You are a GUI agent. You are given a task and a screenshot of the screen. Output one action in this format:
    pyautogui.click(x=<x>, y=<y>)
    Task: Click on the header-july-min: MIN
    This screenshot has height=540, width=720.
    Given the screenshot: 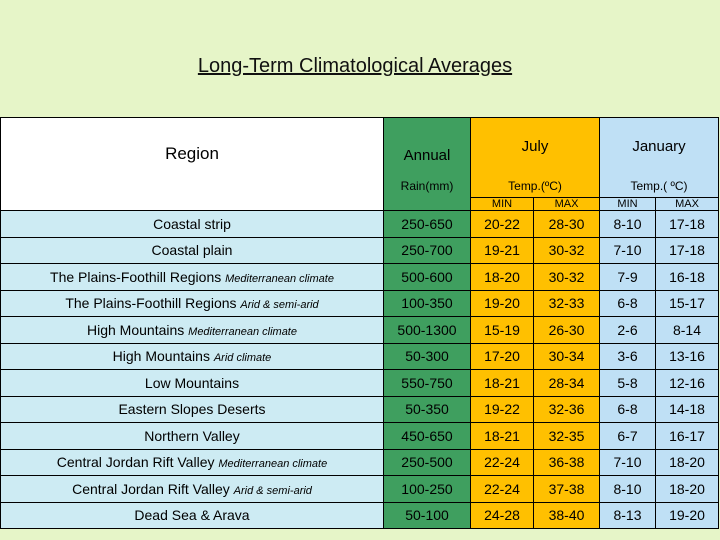 What is the action you would take?
    pyautogui.click(x=502, y=204)
    